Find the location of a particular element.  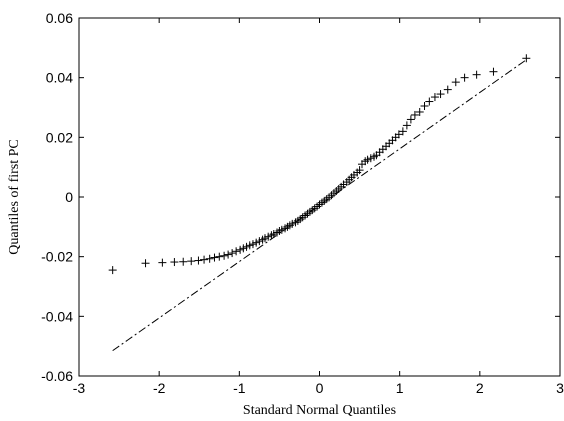

y-tick-label: -0.04 is located at coordinates (57, 316).